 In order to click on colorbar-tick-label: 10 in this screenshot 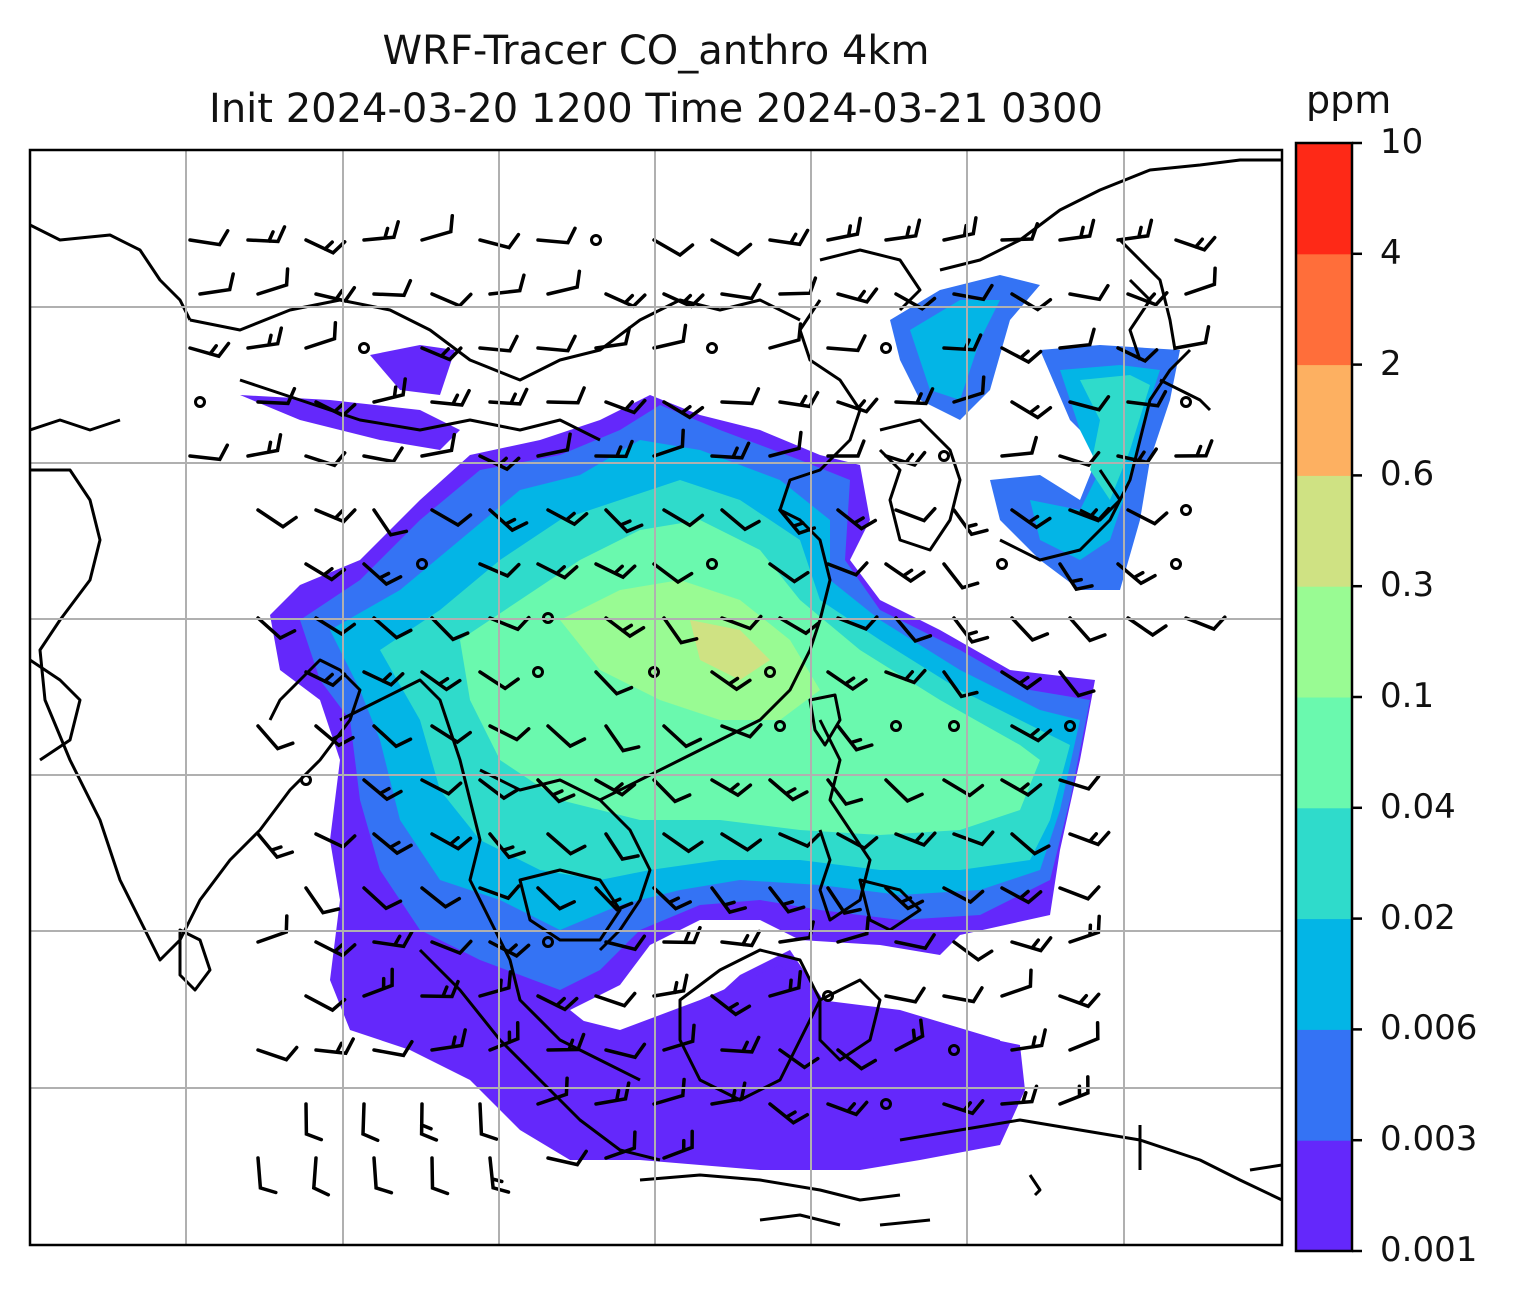, I will do `click(1402, 142)`.